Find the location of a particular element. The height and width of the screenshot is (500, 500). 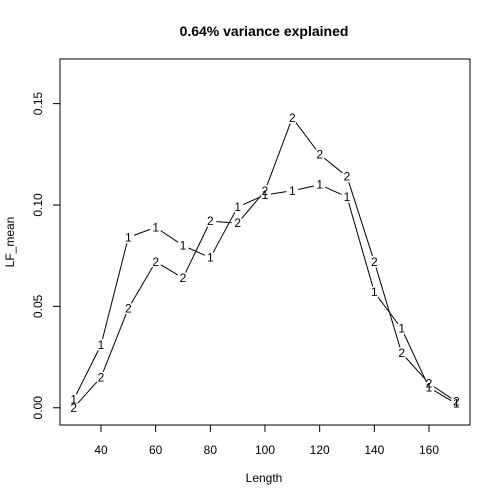

y-tick-label: 0.15 is located at coordinates (38, 104).